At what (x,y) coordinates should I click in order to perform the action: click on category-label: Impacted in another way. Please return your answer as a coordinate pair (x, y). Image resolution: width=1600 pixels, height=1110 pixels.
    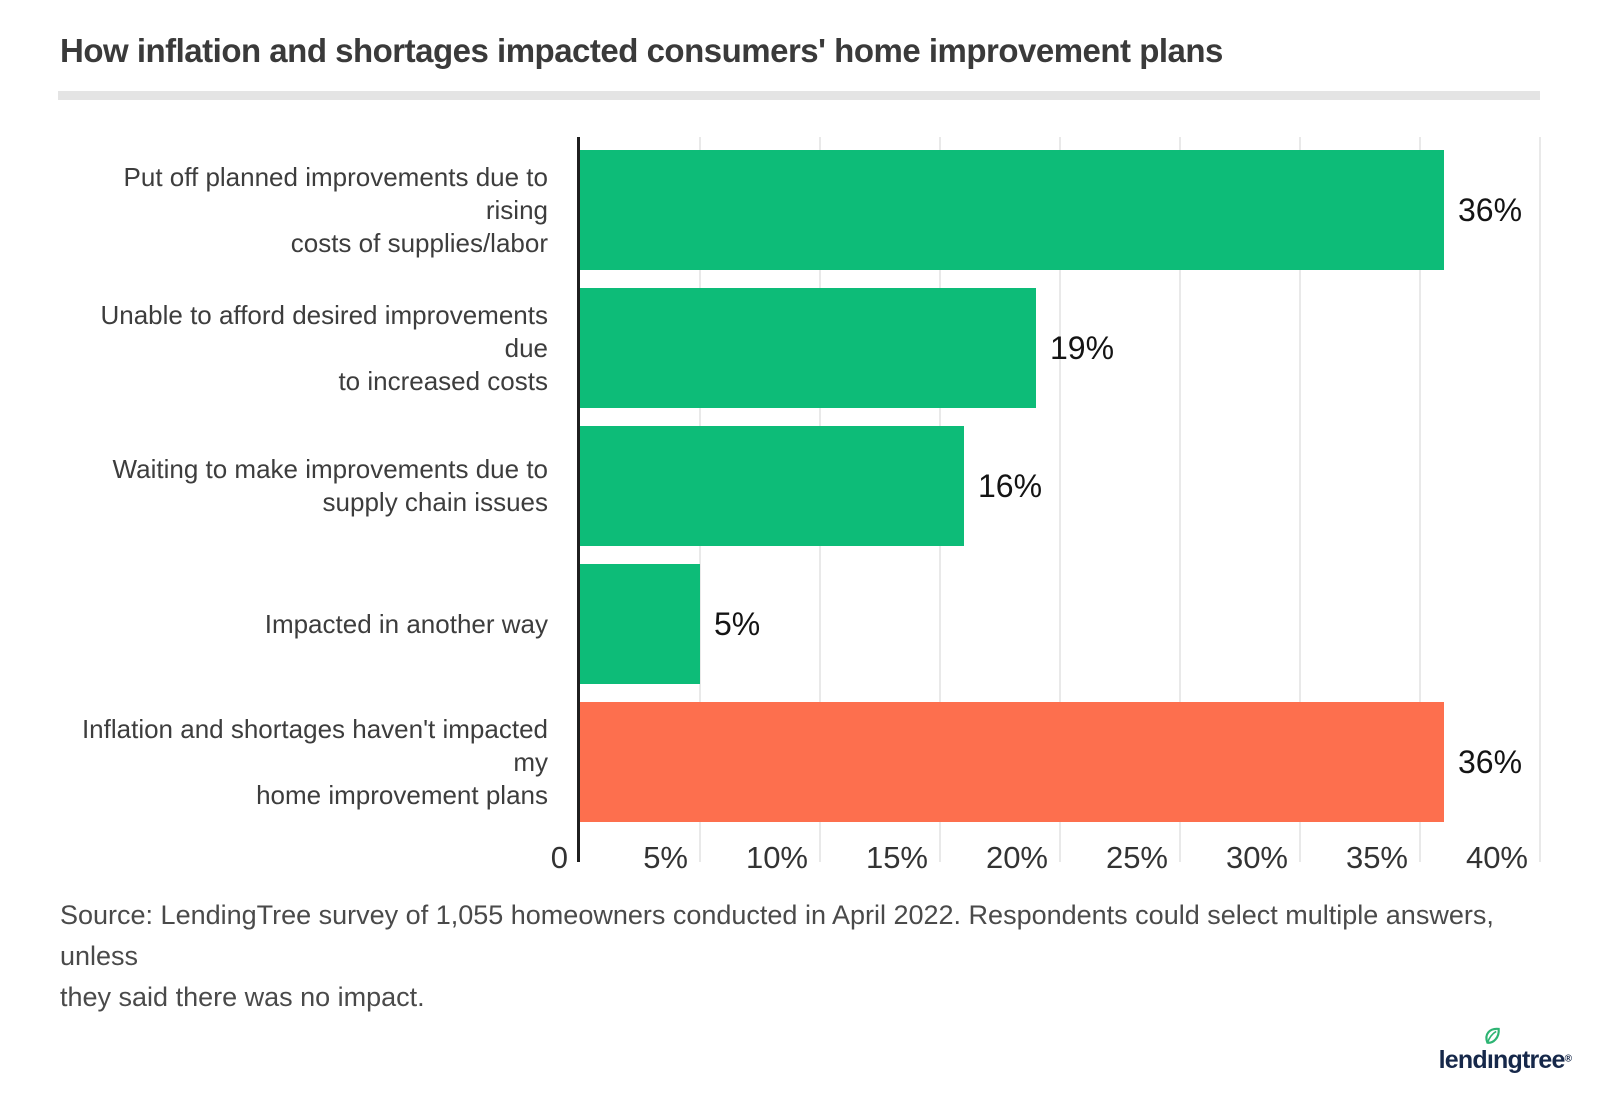
    Looking at the image, I should click on (406, 623).